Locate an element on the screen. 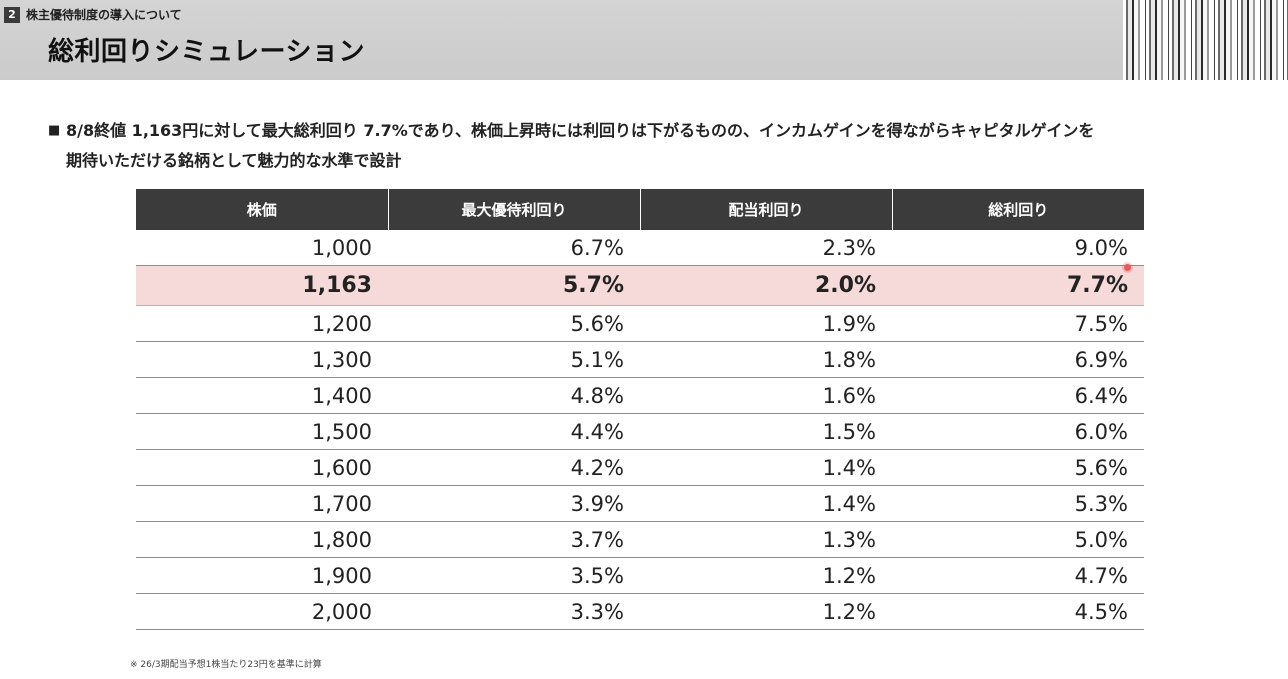 This screenshot has height=679, width=1288. cell-total-yield: 6.9% is located at coordinates (1018, 359).